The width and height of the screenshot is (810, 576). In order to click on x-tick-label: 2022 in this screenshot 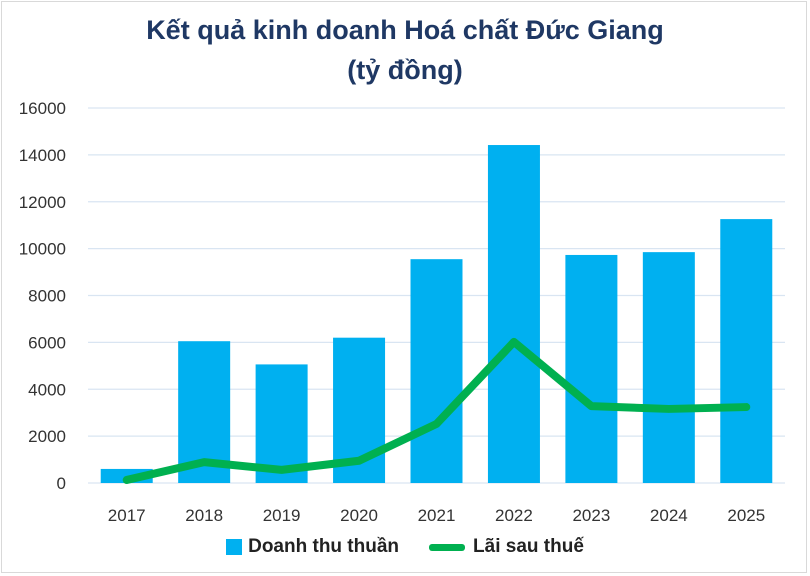, I will do `click(514, 515)`.